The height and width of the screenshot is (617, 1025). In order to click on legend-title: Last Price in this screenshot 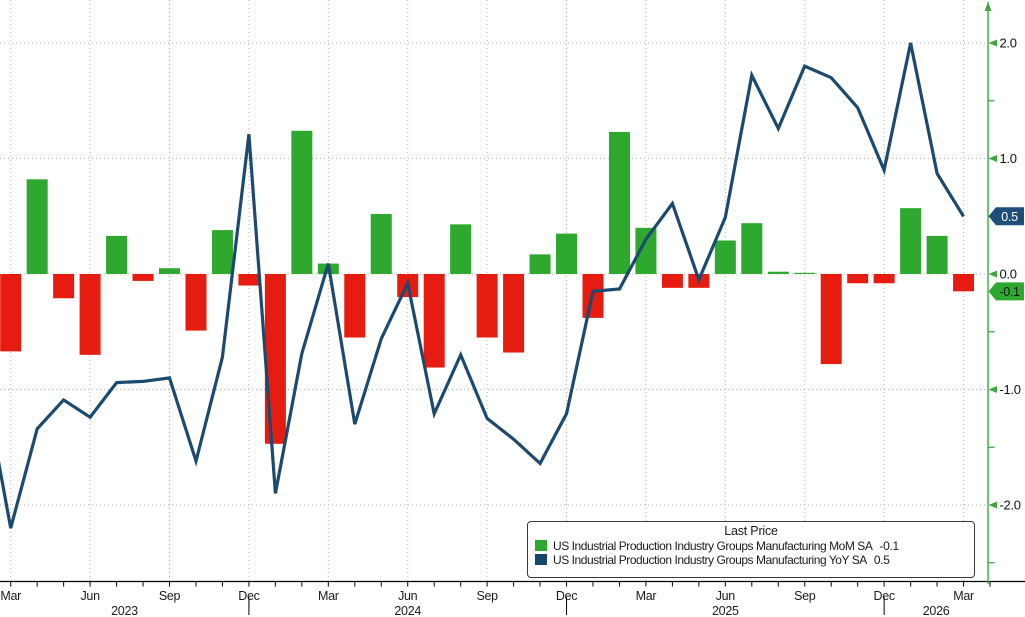, I will do `click(751, 531)`.